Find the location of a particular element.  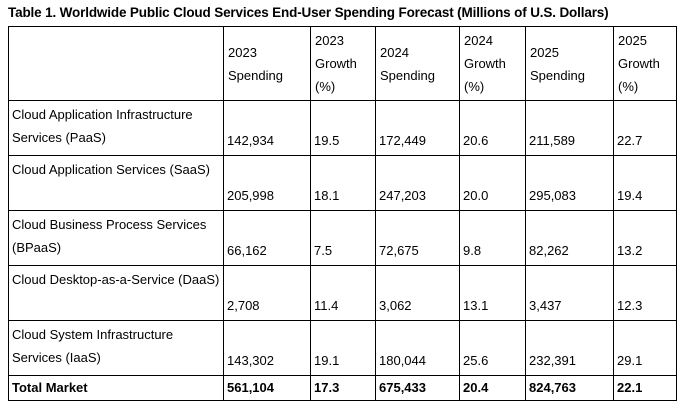

col-header-2025-spending: 2025 Spending is located at coordinates (569, 63).